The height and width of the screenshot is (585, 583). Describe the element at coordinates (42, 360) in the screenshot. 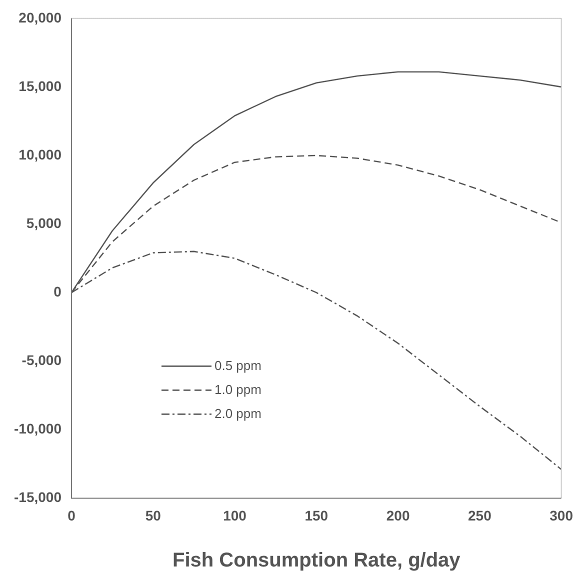

I see `y-tick-label: -5,000` at that location.